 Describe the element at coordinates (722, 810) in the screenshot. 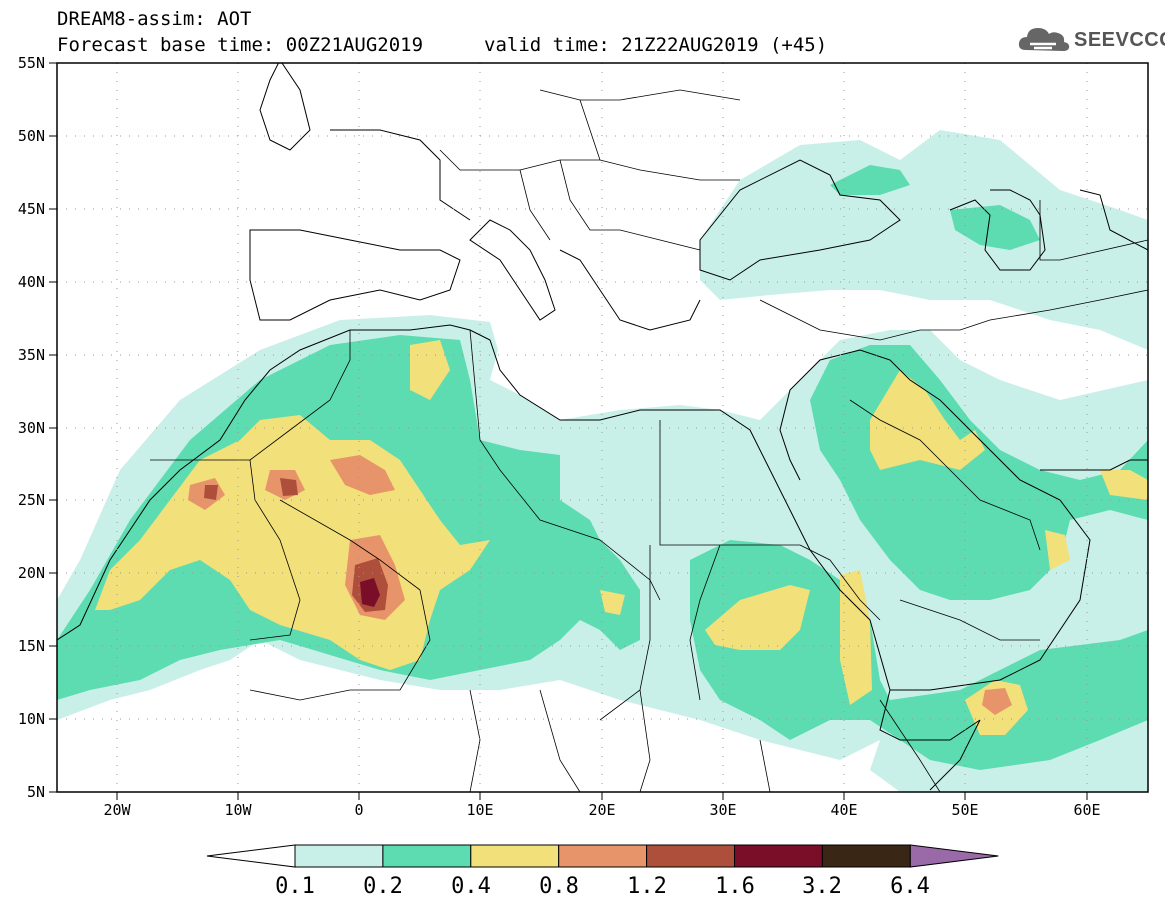

I see `lon-label: 30E` at that location.